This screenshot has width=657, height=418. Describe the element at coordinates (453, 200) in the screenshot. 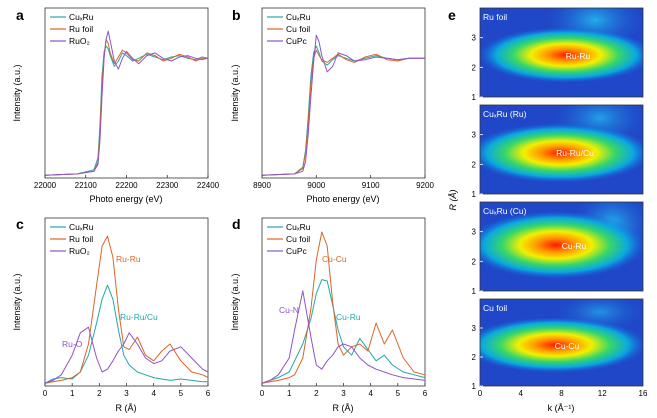

I see `y-axis-label: R (Å)` at that location.